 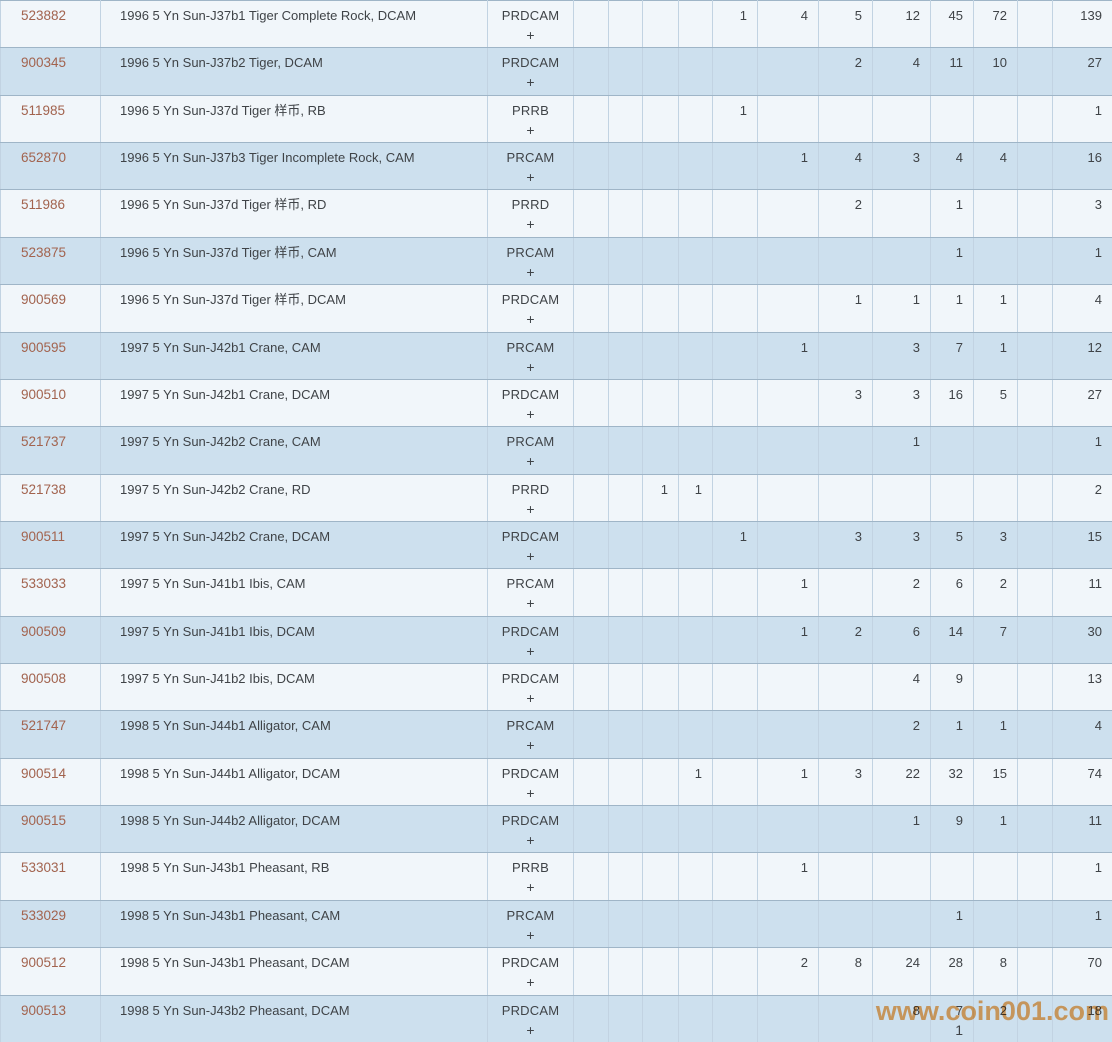 I want to click on coin-description-cell: 1997 5 Yn Sun-J42b2 Crane, CAM, so click(x=294, y=450).